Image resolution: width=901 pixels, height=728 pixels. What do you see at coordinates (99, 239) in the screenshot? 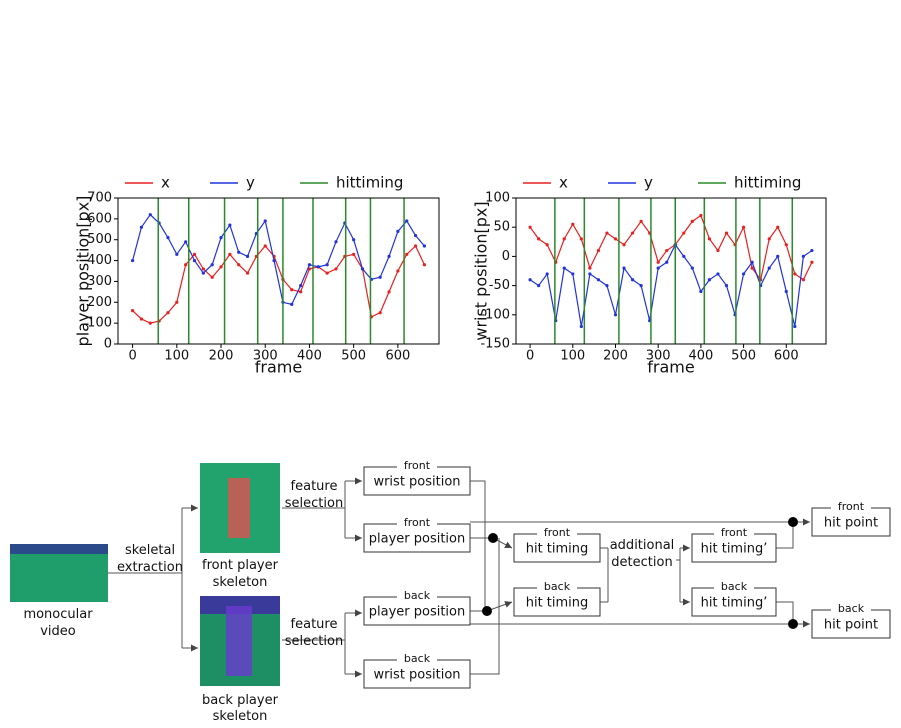
I see `y-tick-label: 500` at bounding box center [99, 239].